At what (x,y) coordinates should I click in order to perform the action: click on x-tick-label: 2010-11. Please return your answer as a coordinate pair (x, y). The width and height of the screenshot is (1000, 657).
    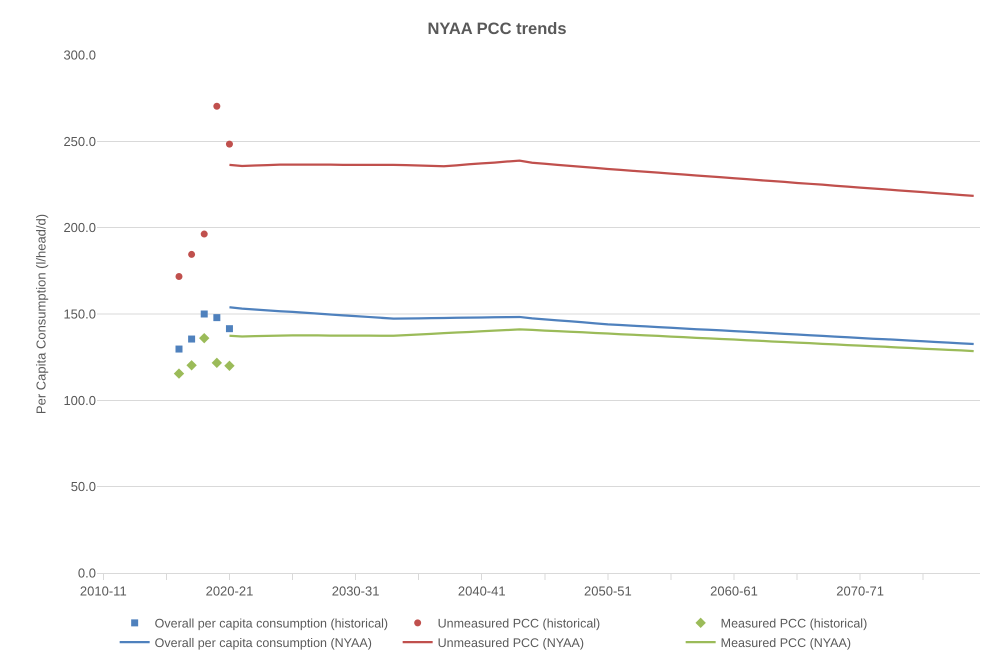
    Looking at the image, I should click on (103, 591).